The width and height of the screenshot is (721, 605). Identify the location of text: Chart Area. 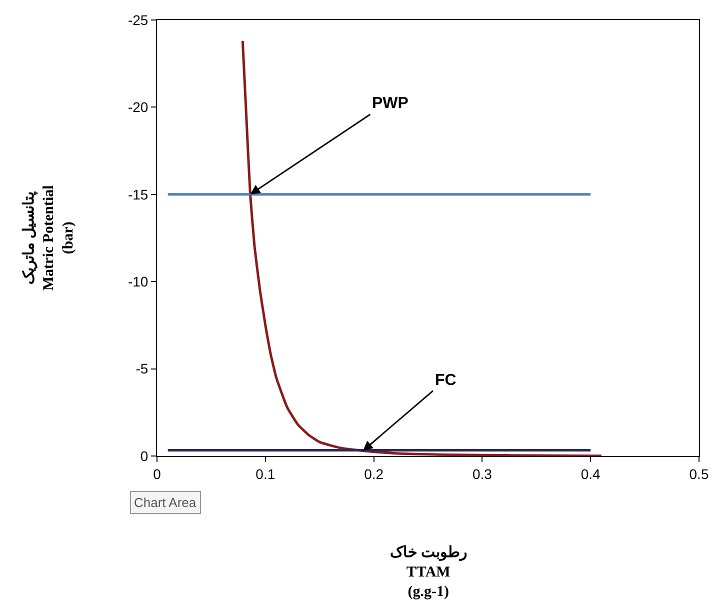
(165, 502).